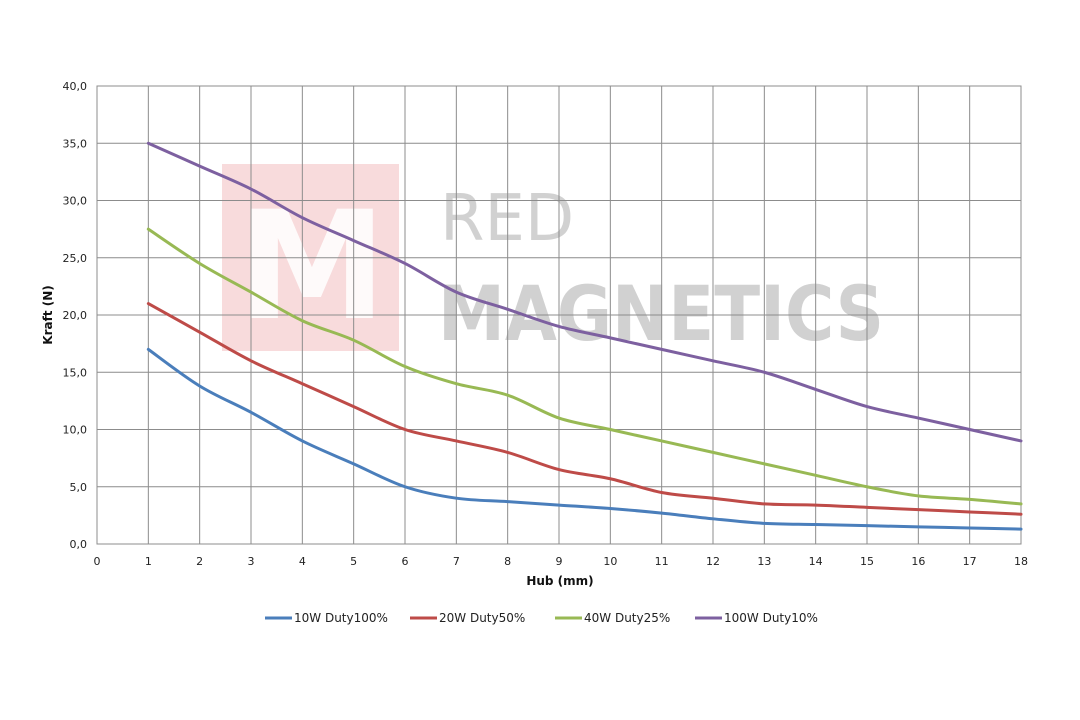 This screenshot has height=720, width=1080. Describe the element at coordinates (75, 86) in the screenshot. I see `y-tick-label: 40,0` at that location.